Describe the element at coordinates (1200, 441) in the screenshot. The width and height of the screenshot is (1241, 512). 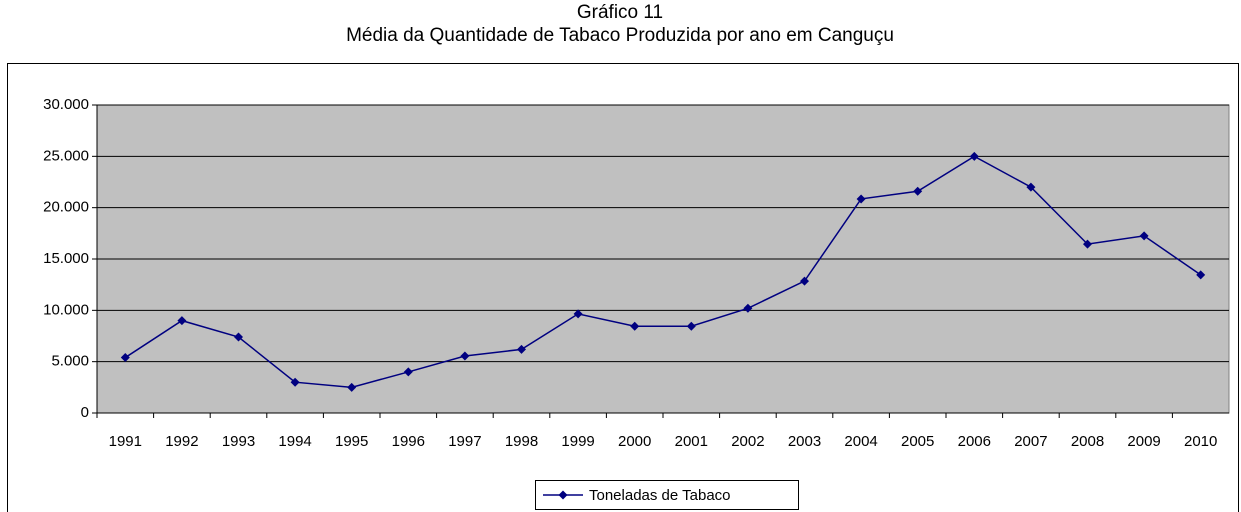
I see `x-tick-label: 2010` at that location.